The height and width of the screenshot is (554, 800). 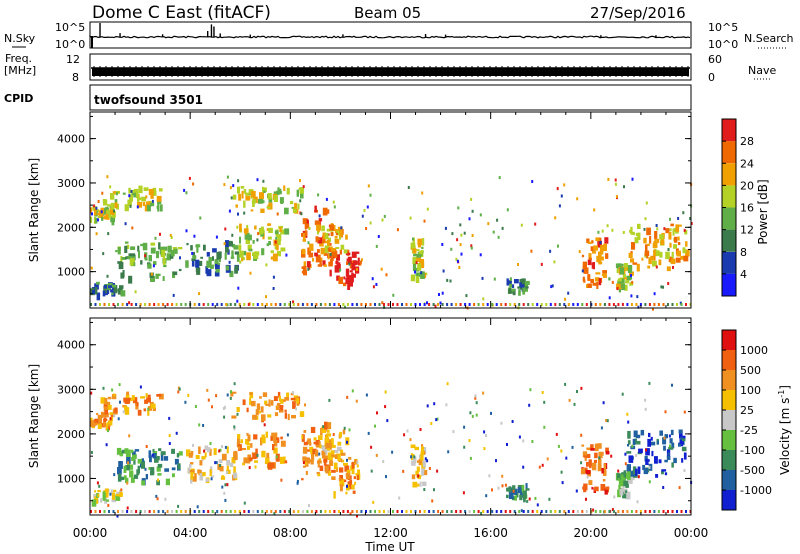 I want to click on velocity-ytick-label: 2000, so click(x=71, y=434).